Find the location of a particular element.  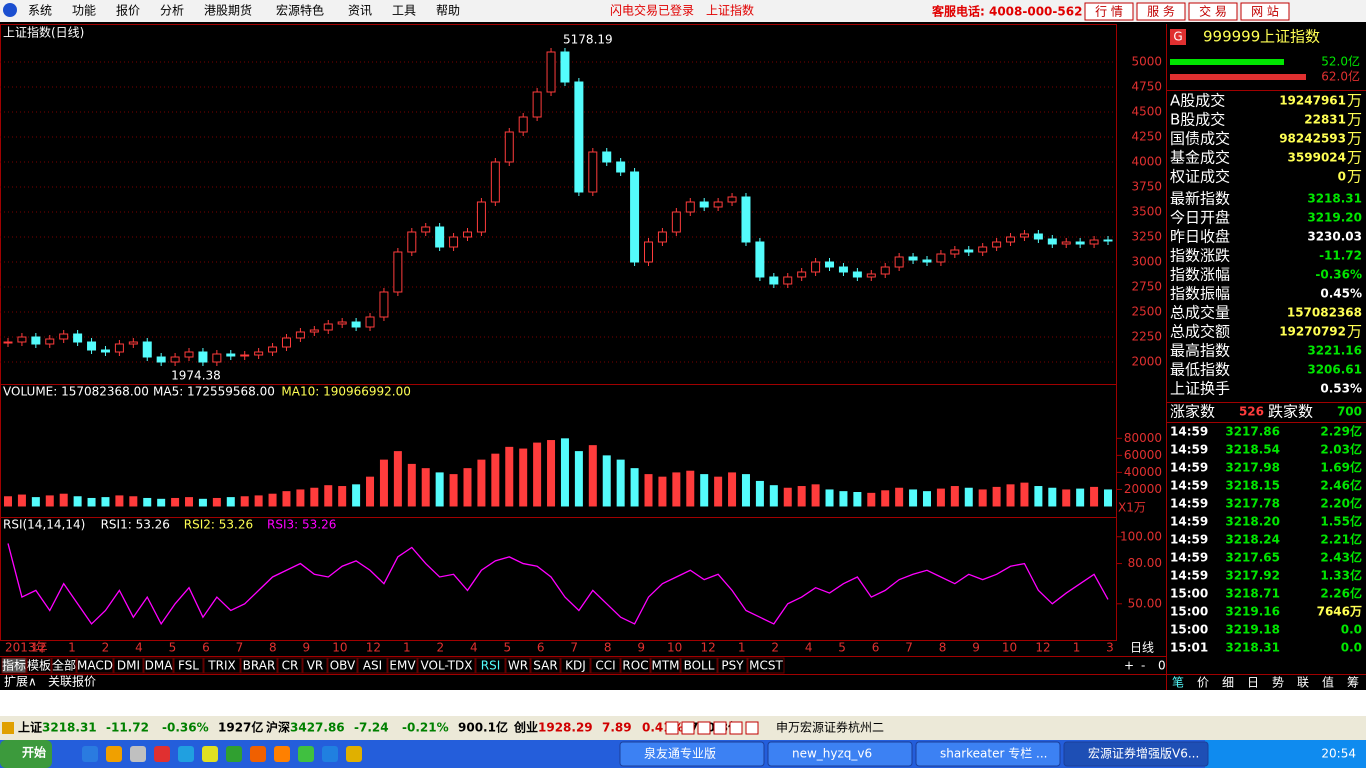

tab-label: 全部 is located at coordinates (64, 665).